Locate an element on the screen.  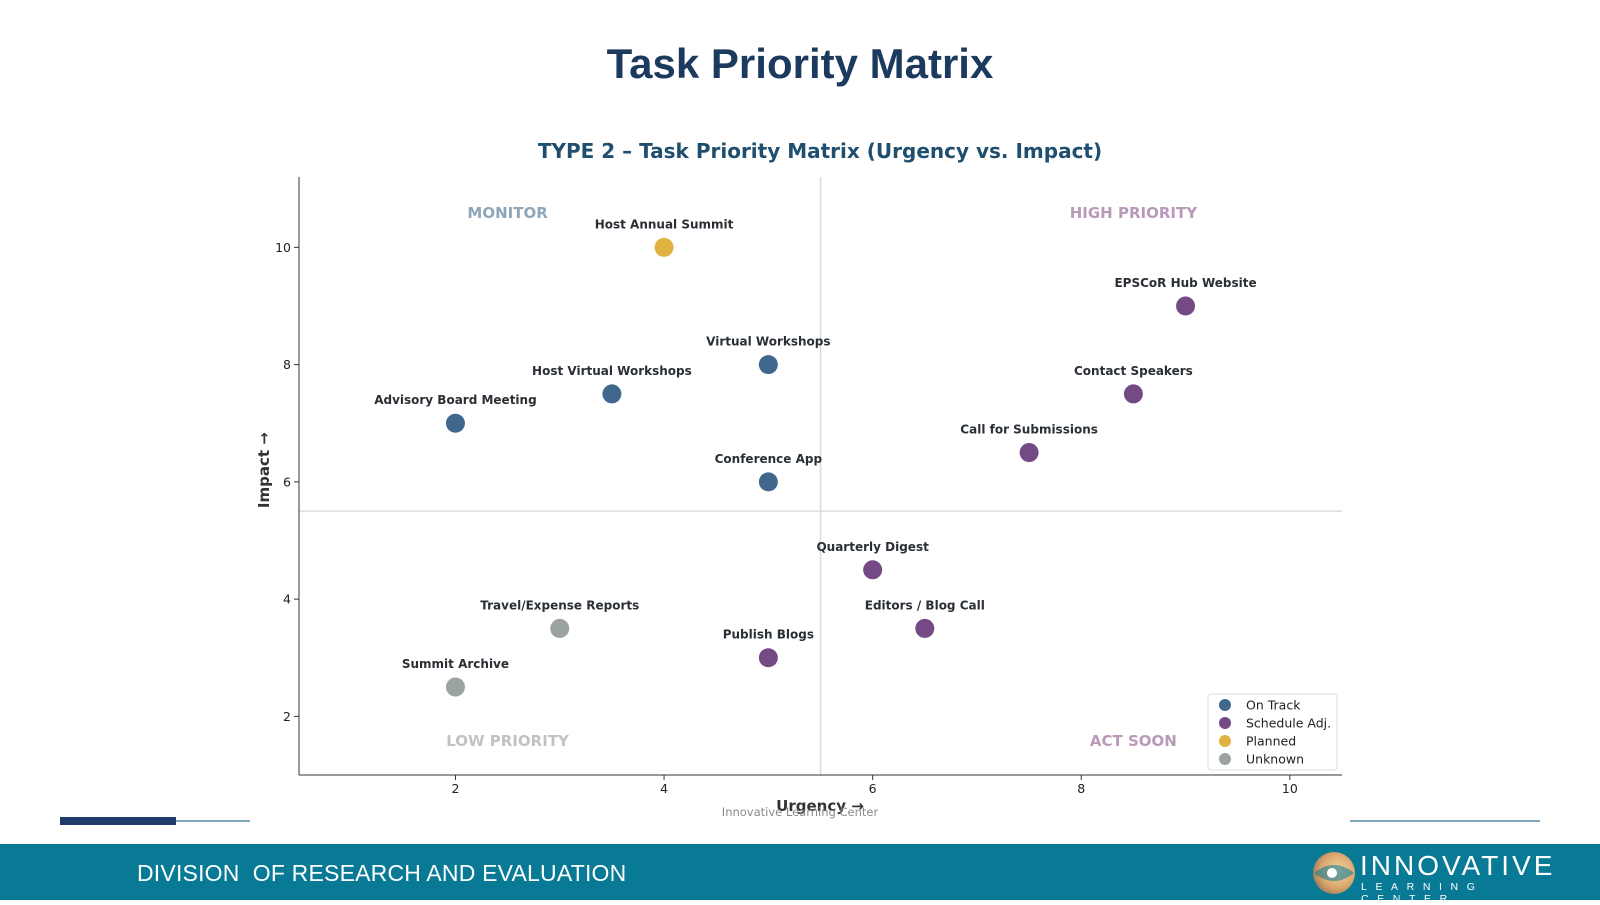
x-tick-label: 8 is located at coordinates (1081, 788).